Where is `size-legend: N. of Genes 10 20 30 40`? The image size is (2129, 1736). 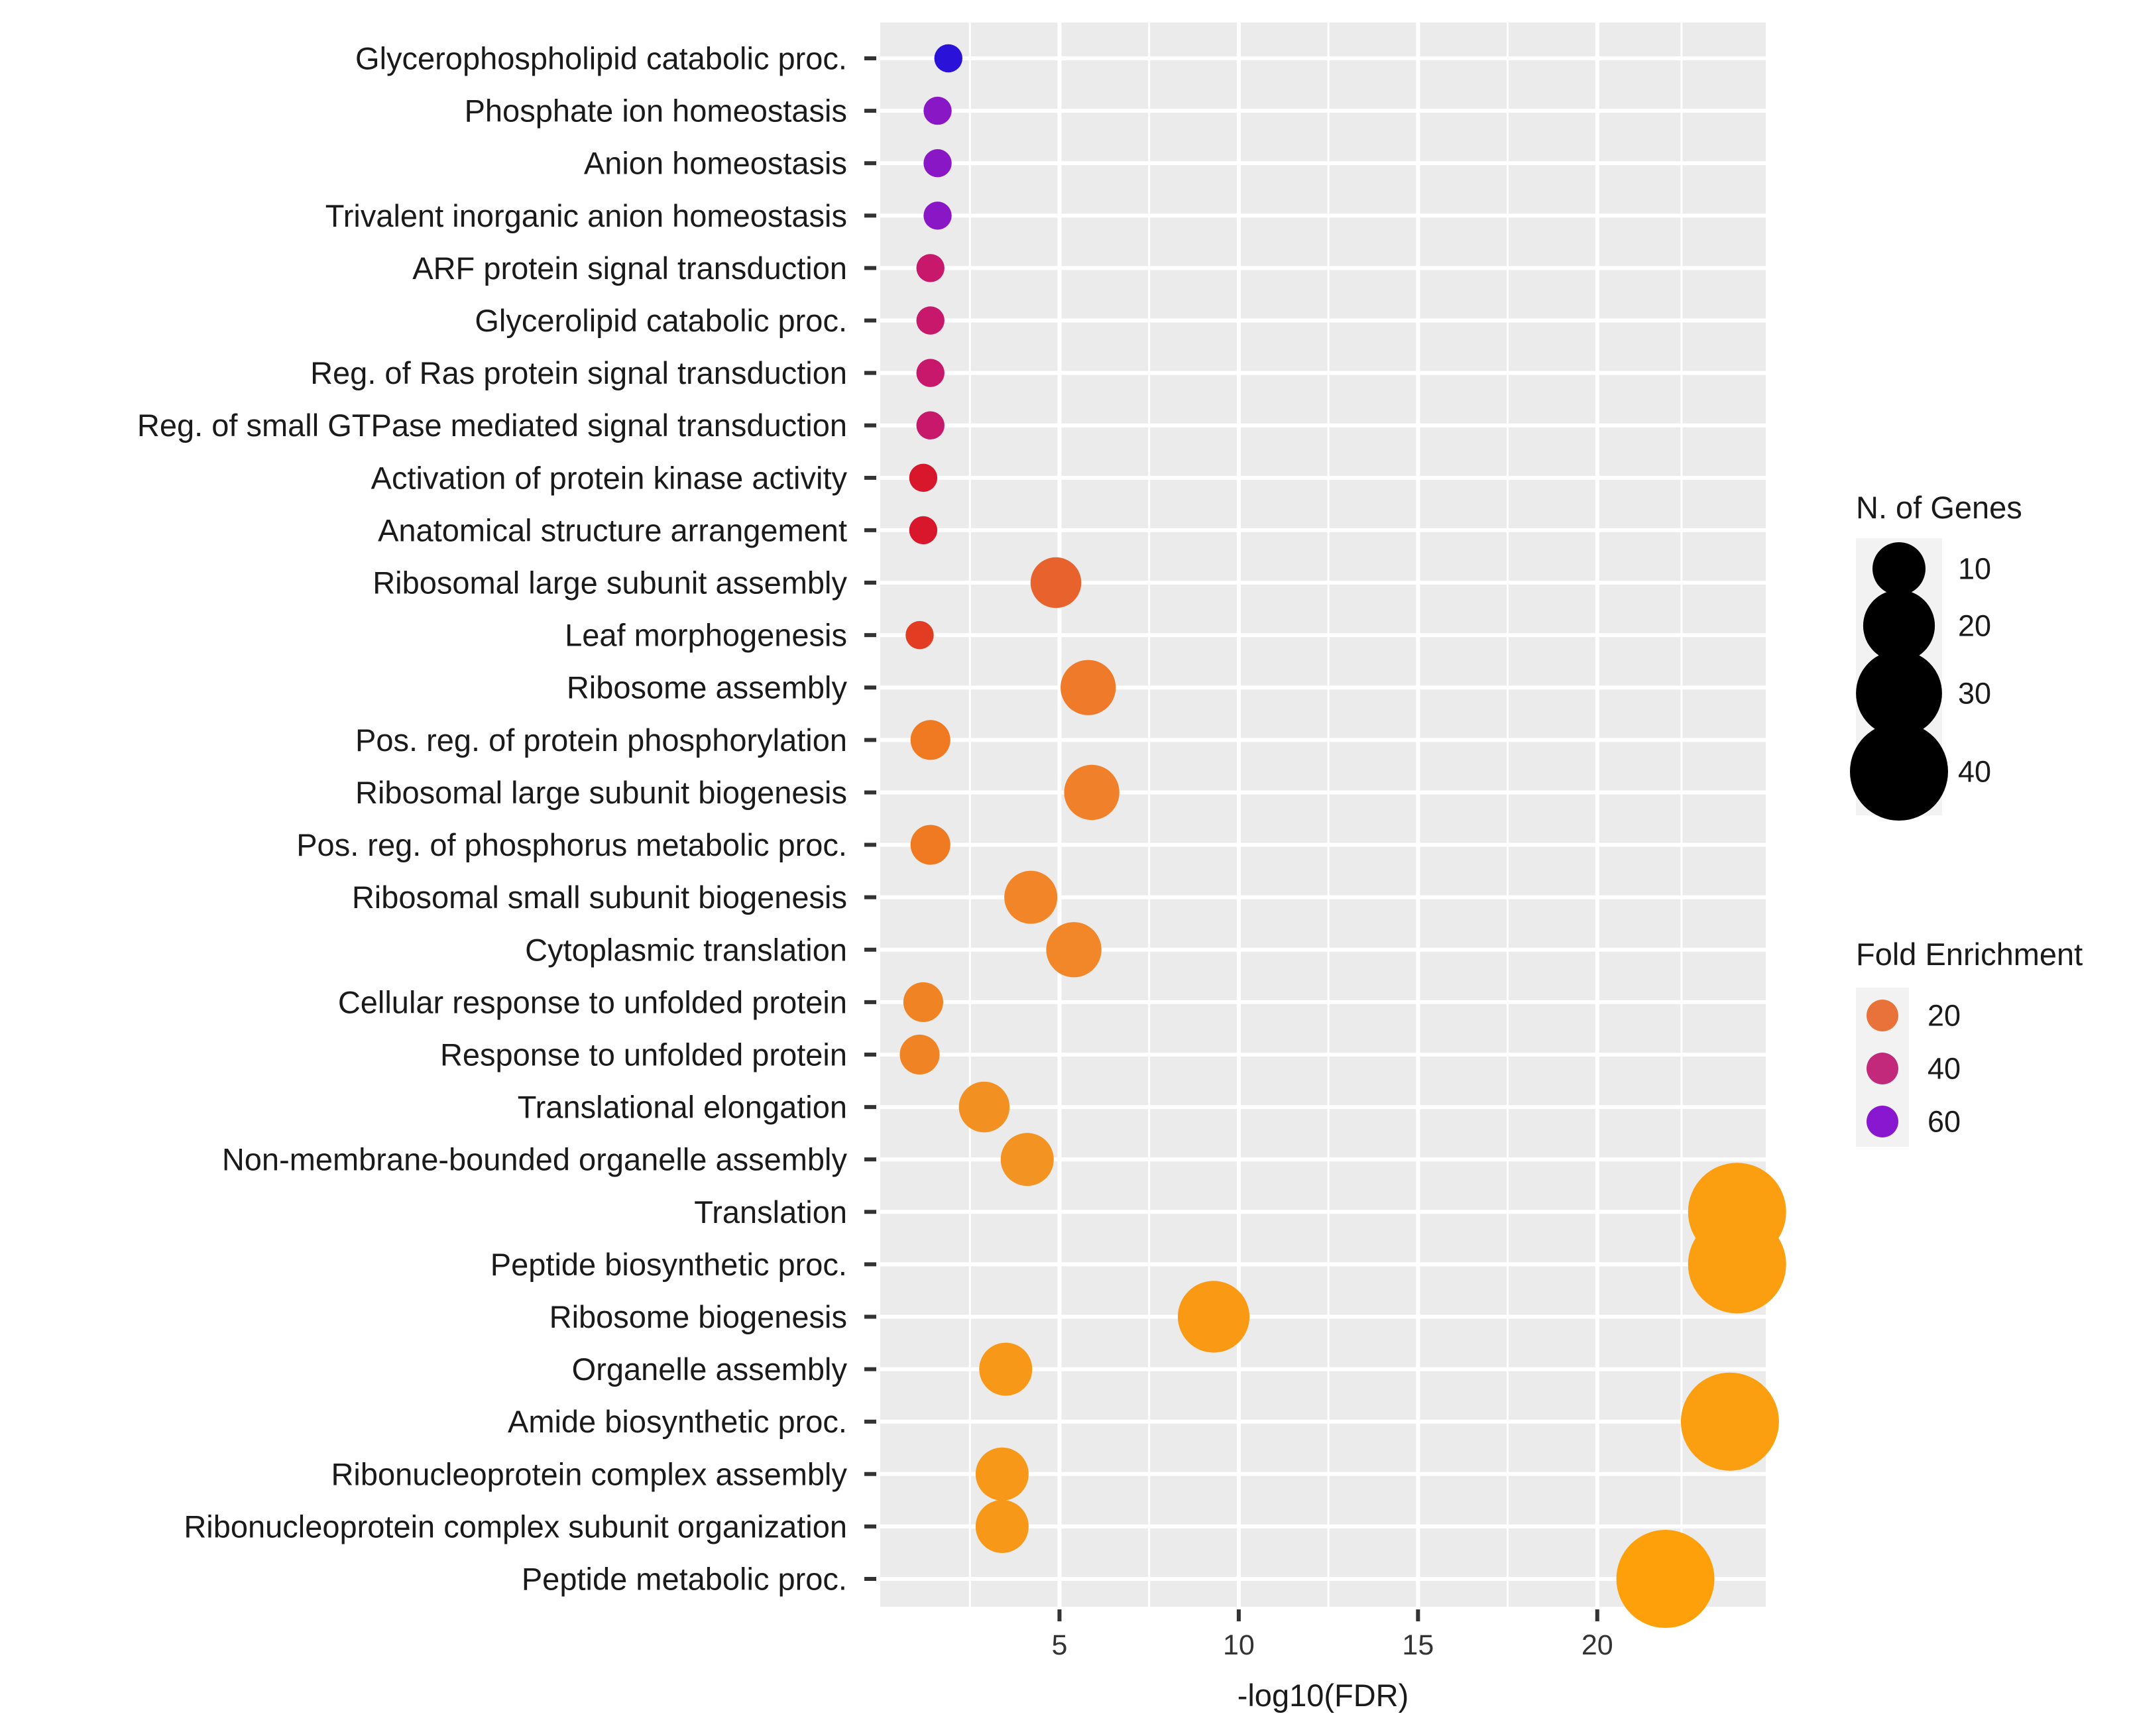 size-legend: N. of Genes 10 20 30 40 is located at coordinates (1936, 655).